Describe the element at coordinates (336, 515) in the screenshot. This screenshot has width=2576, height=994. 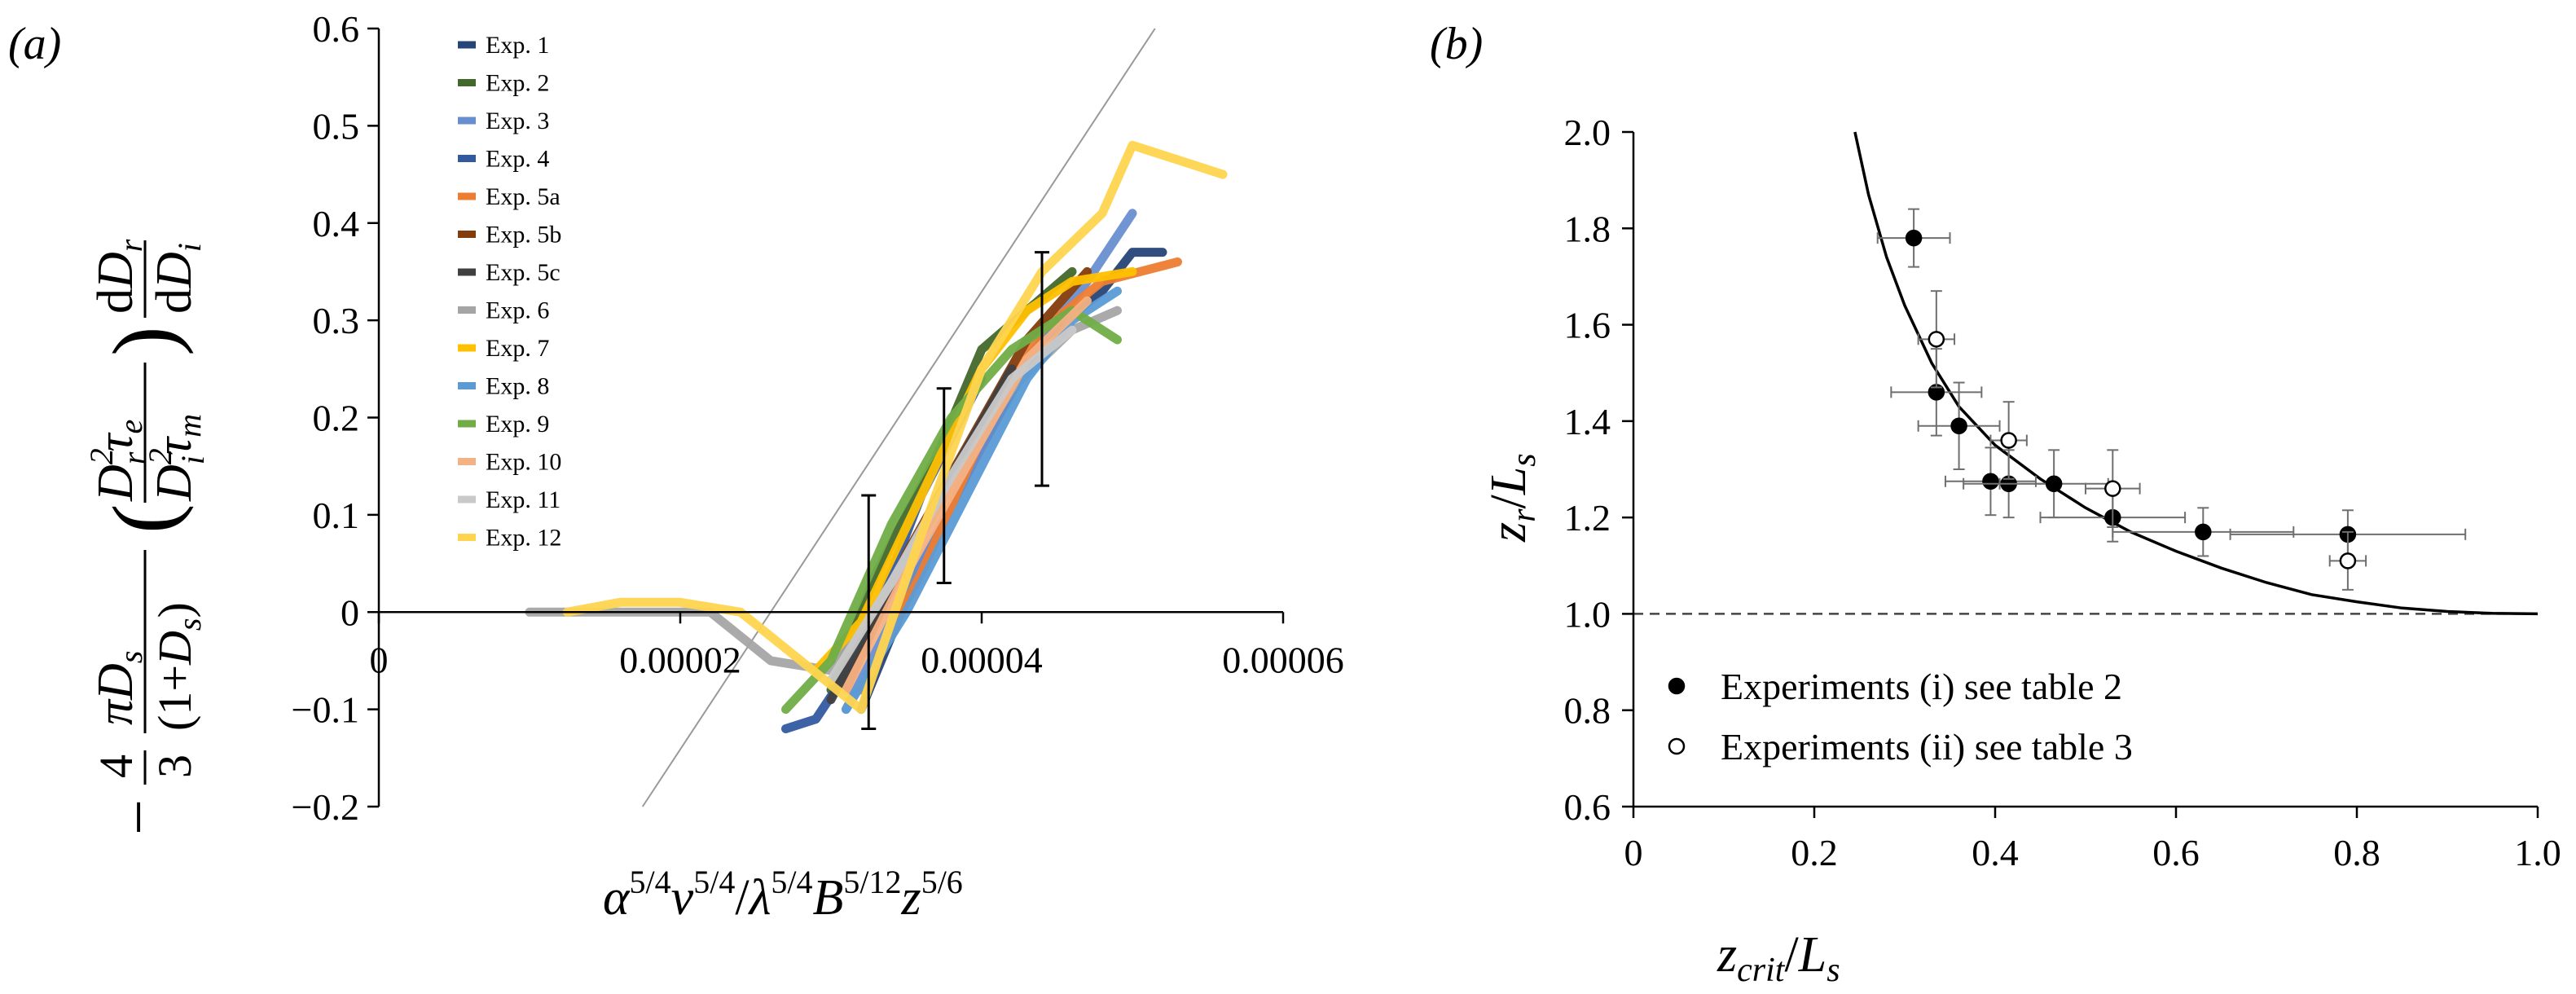
I see `y-tick-label-a: 0.1` at that location.